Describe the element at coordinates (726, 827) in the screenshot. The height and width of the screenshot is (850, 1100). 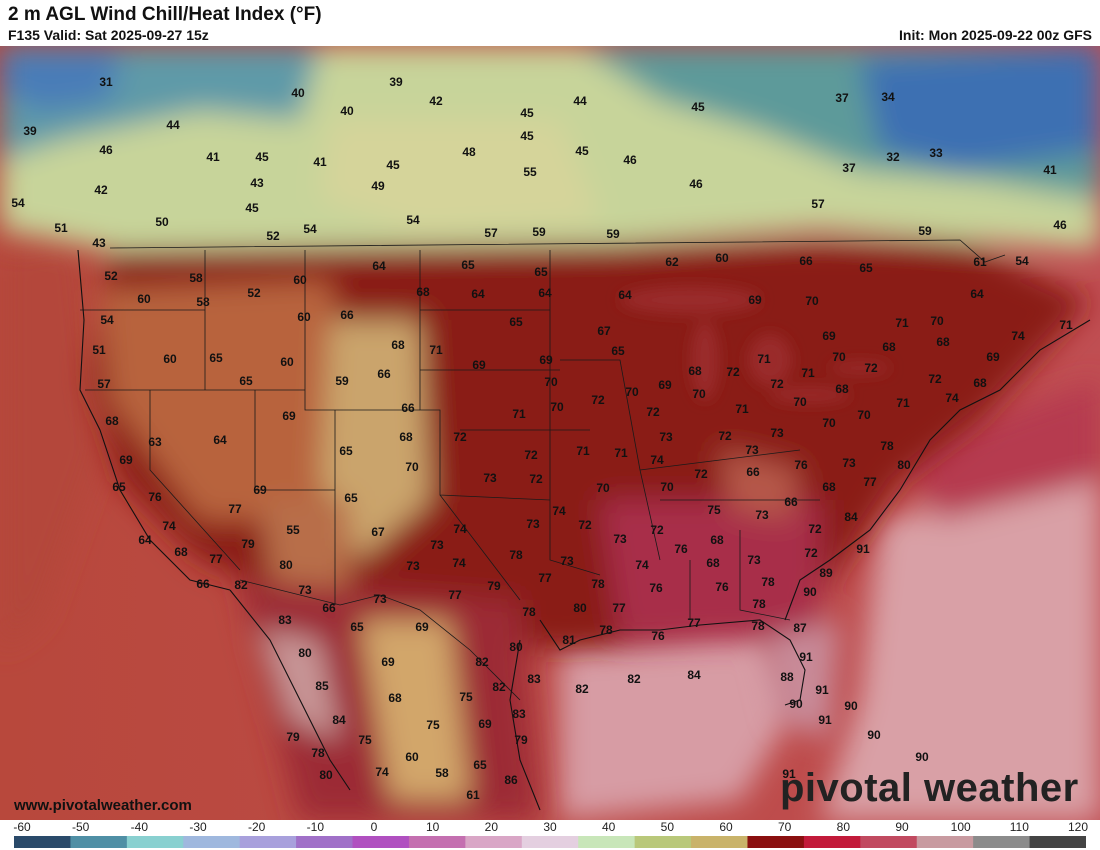
I see `colorbar-tick: 60` at that location.